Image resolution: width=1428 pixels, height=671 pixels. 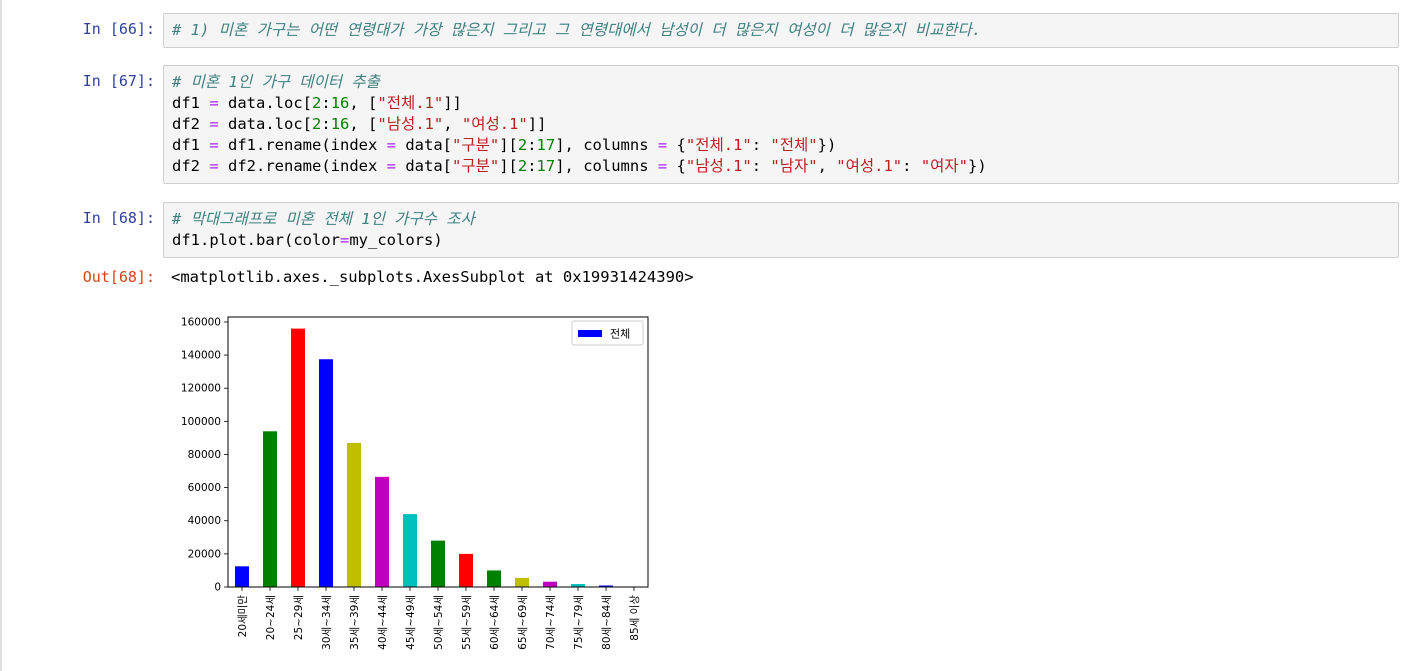 I want to click on x-tick-label: 30세~34세, so click(x=327, y=622).